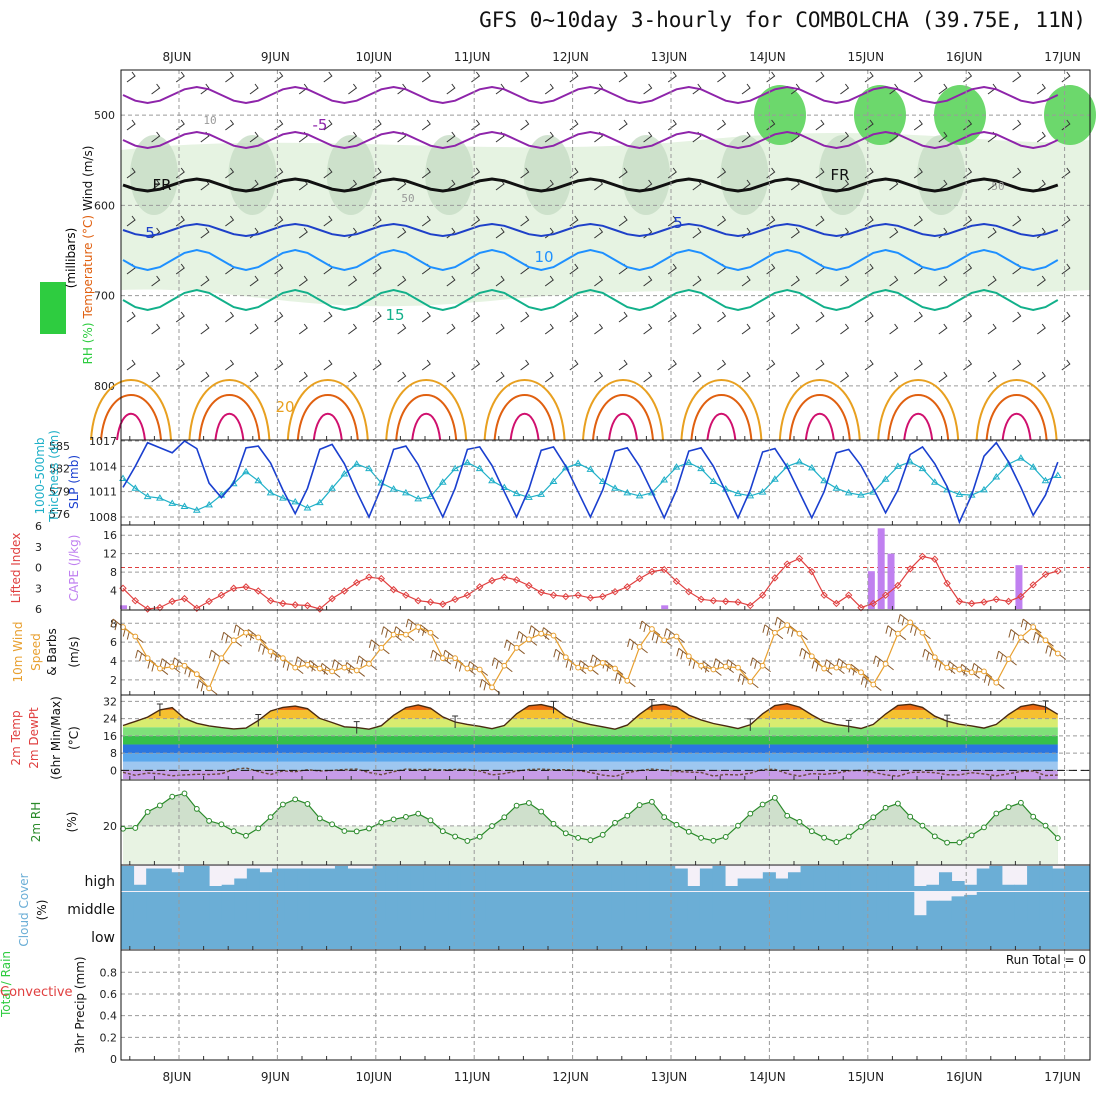  I want to click on cloud-panel: high middle low Cloud Cover (%), so click(554, 907).